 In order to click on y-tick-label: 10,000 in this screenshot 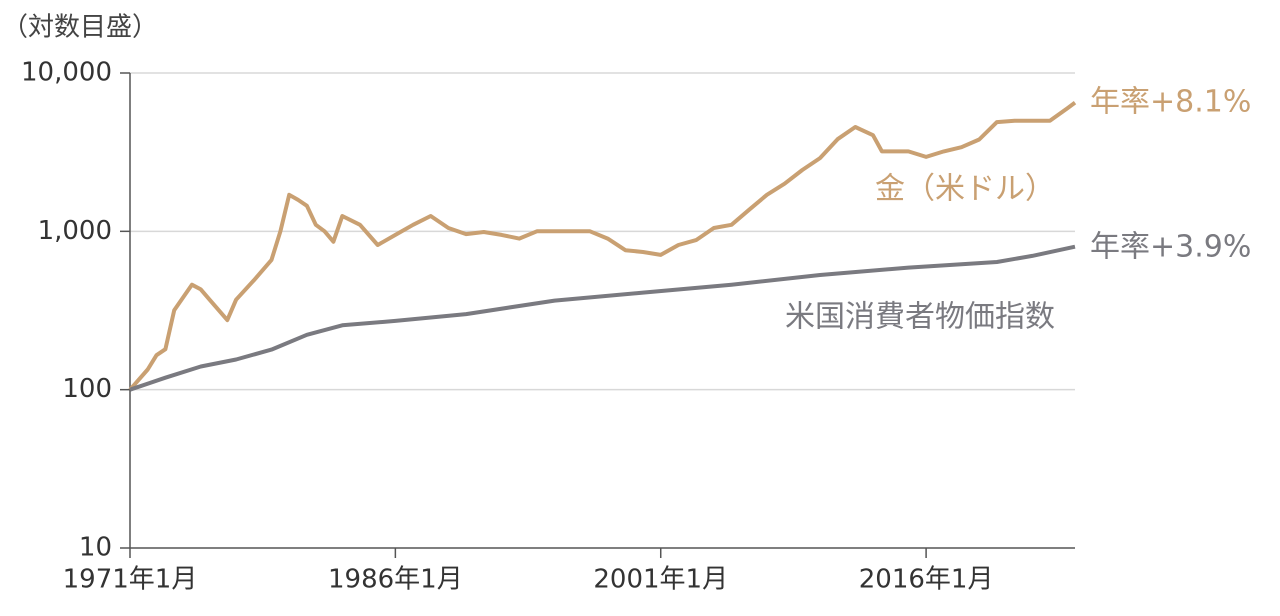, I will do `click(66, 73)`.